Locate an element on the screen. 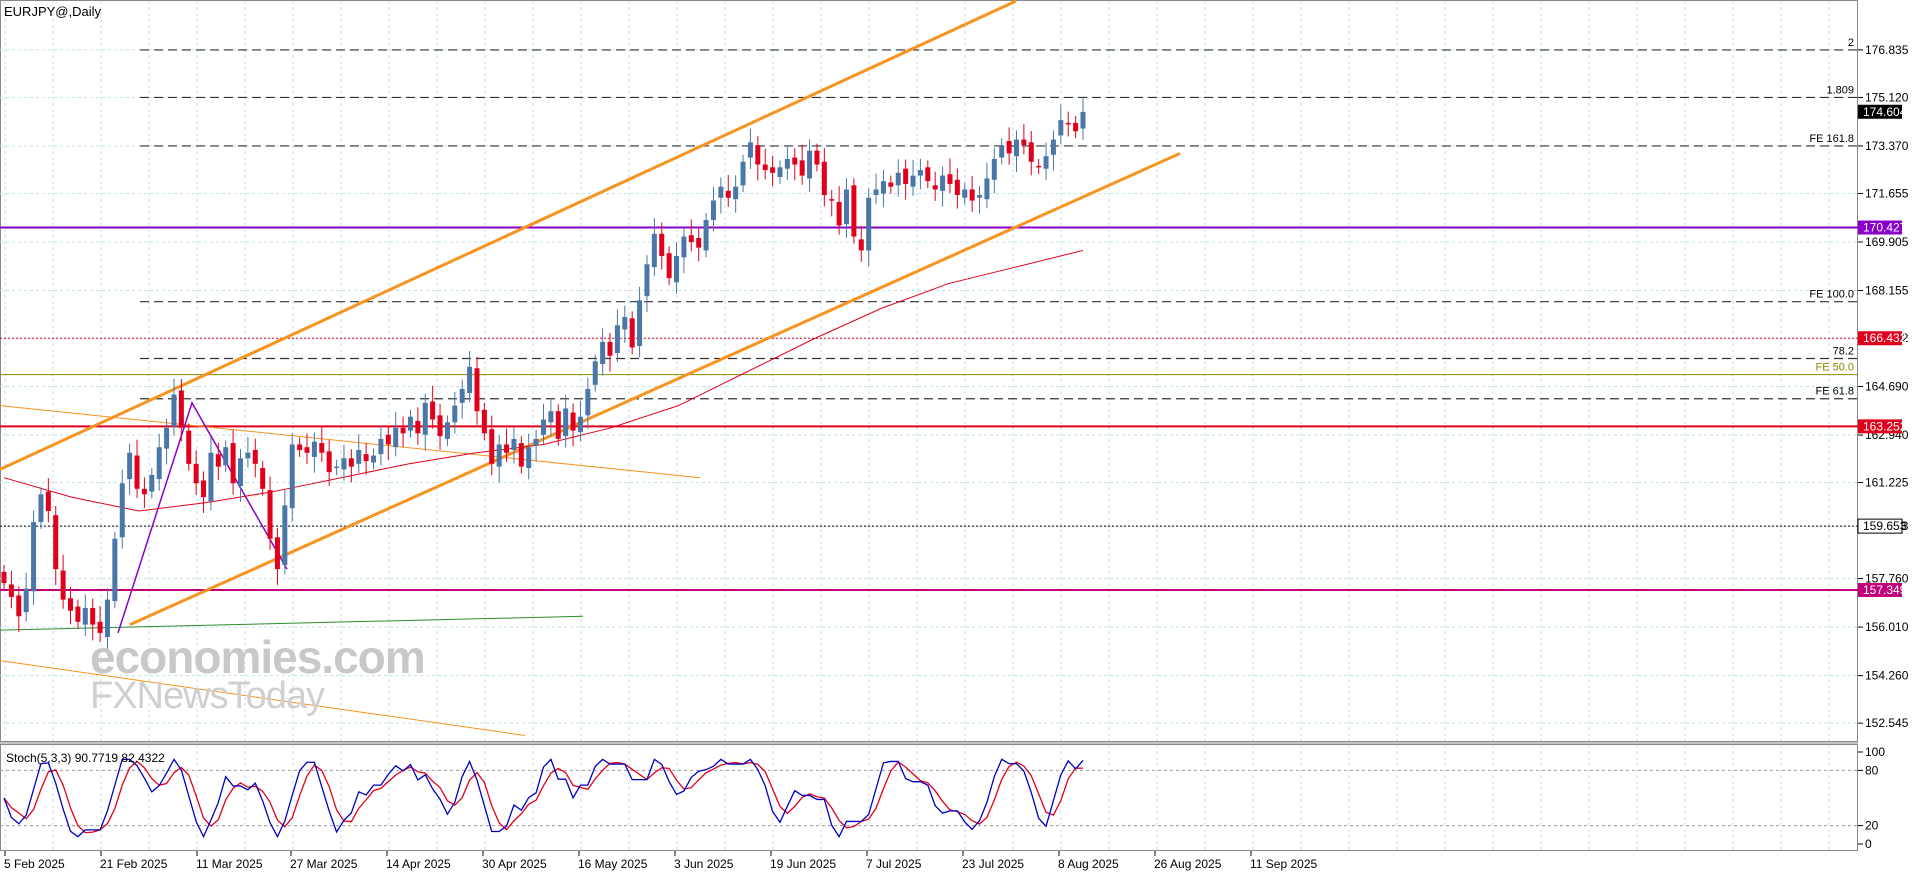  fib-level-label: FE 100.0 is located at coordinates (1831, 295).